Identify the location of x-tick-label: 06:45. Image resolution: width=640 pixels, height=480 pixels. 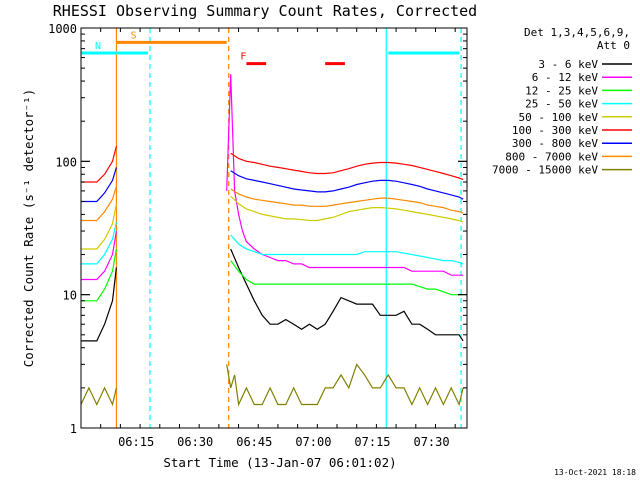
(254, 442).